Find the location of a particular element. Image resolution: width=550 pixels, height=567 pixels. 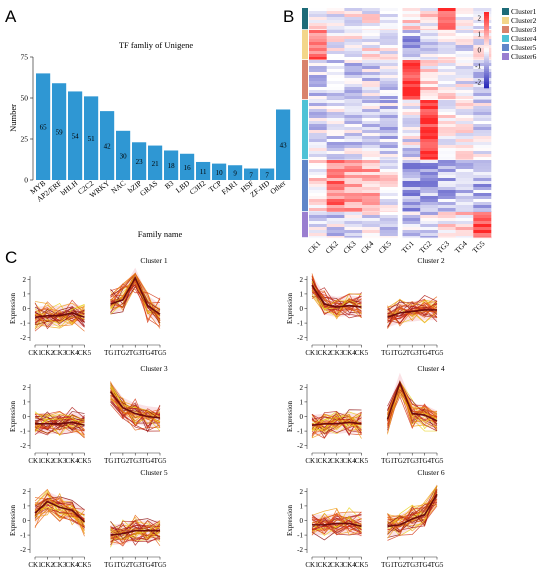

bar-chart-ylabel: Number is located at coordinates (13, 118).